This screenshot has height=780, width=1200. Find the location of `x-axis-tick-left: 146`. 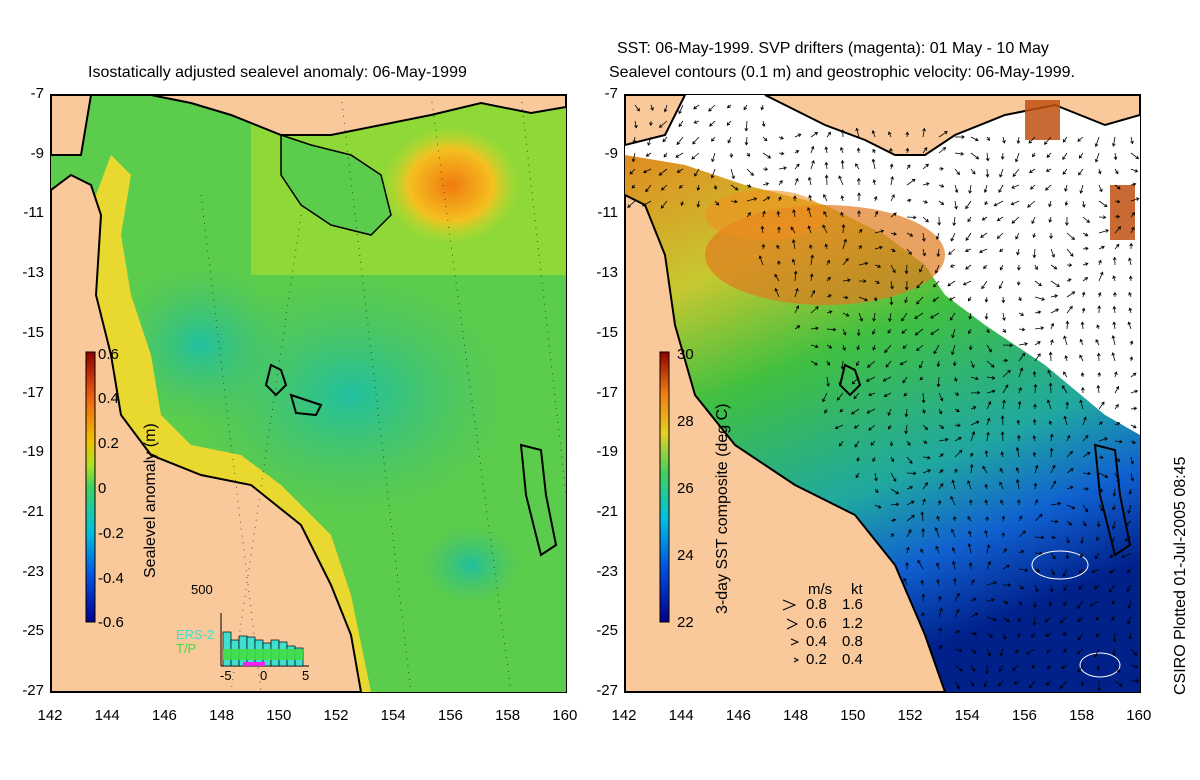

x-axis-tick-left: 146 is located at coordinates (164, 715).